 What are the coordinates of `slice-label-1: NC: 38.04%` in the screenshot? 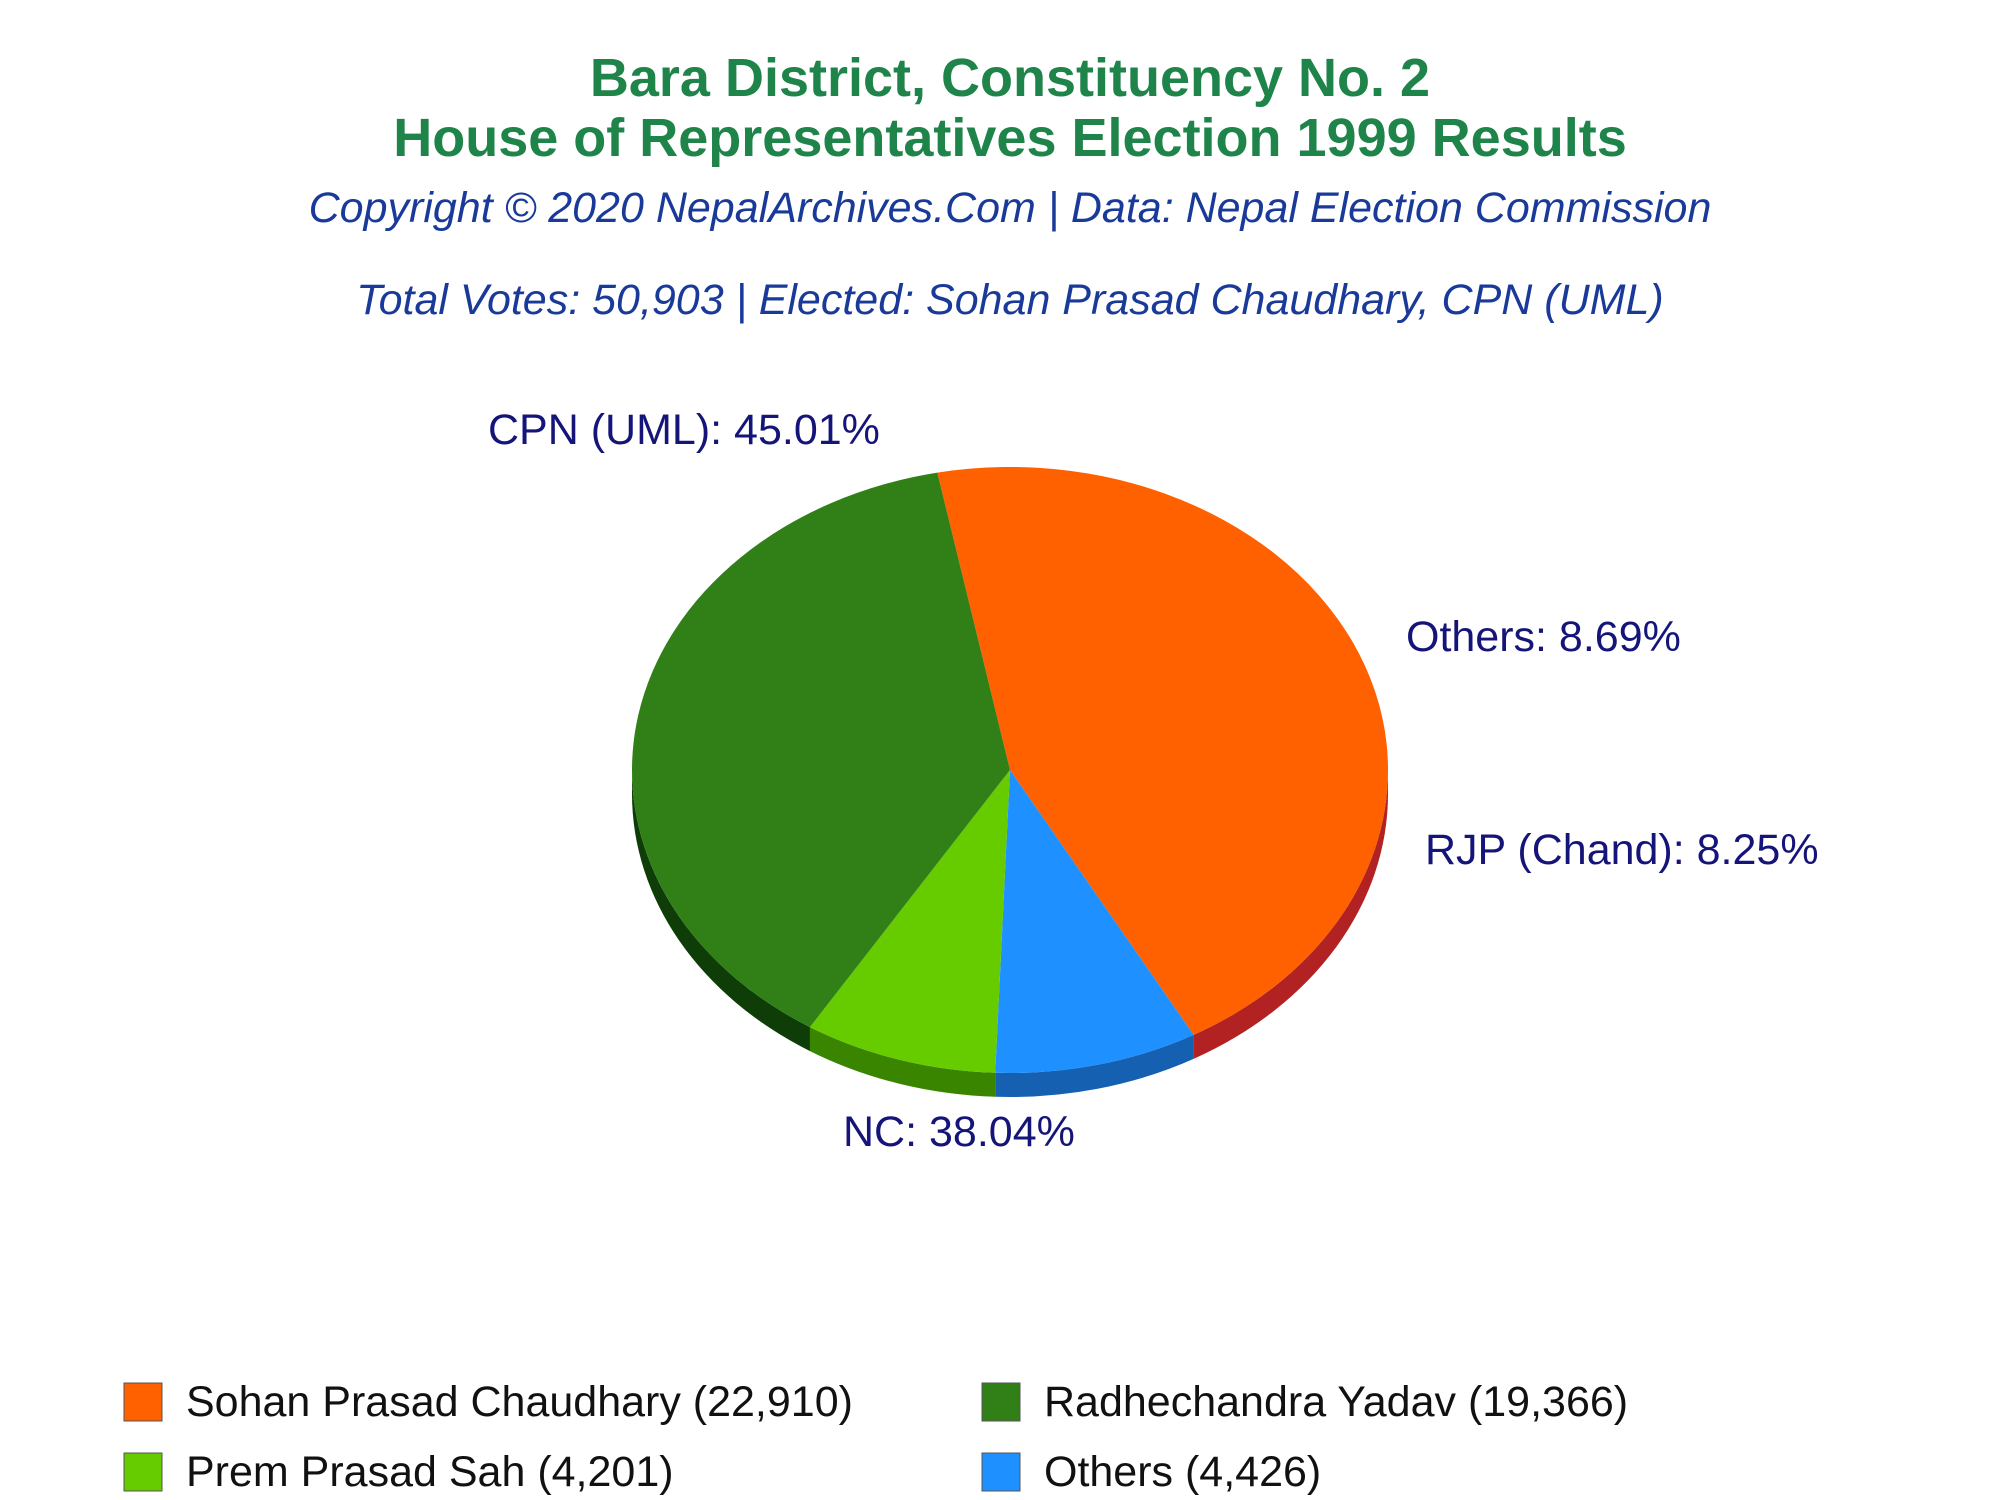 It's located at (959, 1132).